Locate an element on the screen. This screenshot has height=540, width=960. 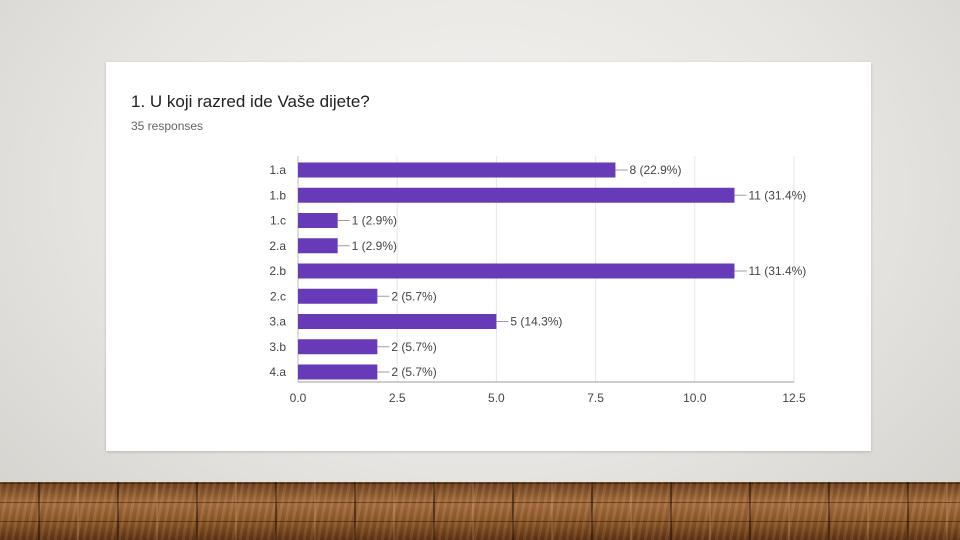
category-label: 1.c is located at coordinates (278, 221).